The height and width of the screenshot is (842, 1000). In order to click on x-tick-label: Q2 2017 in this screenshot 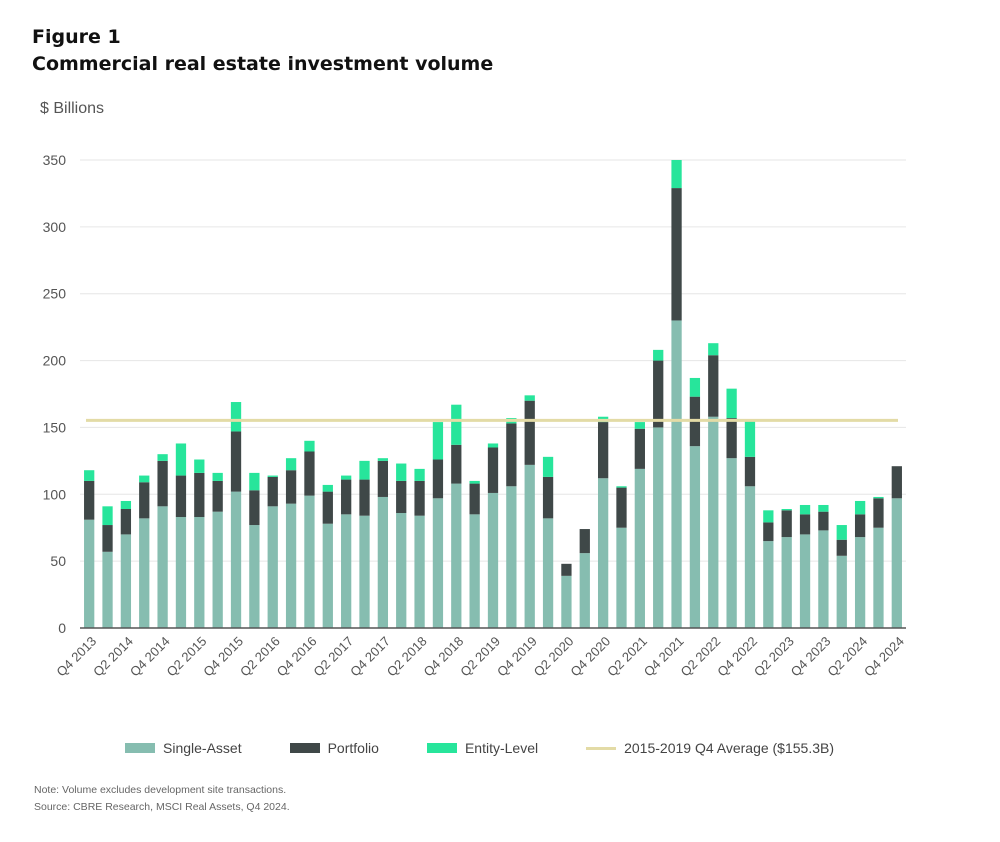, I will do `click(333, 657)`.